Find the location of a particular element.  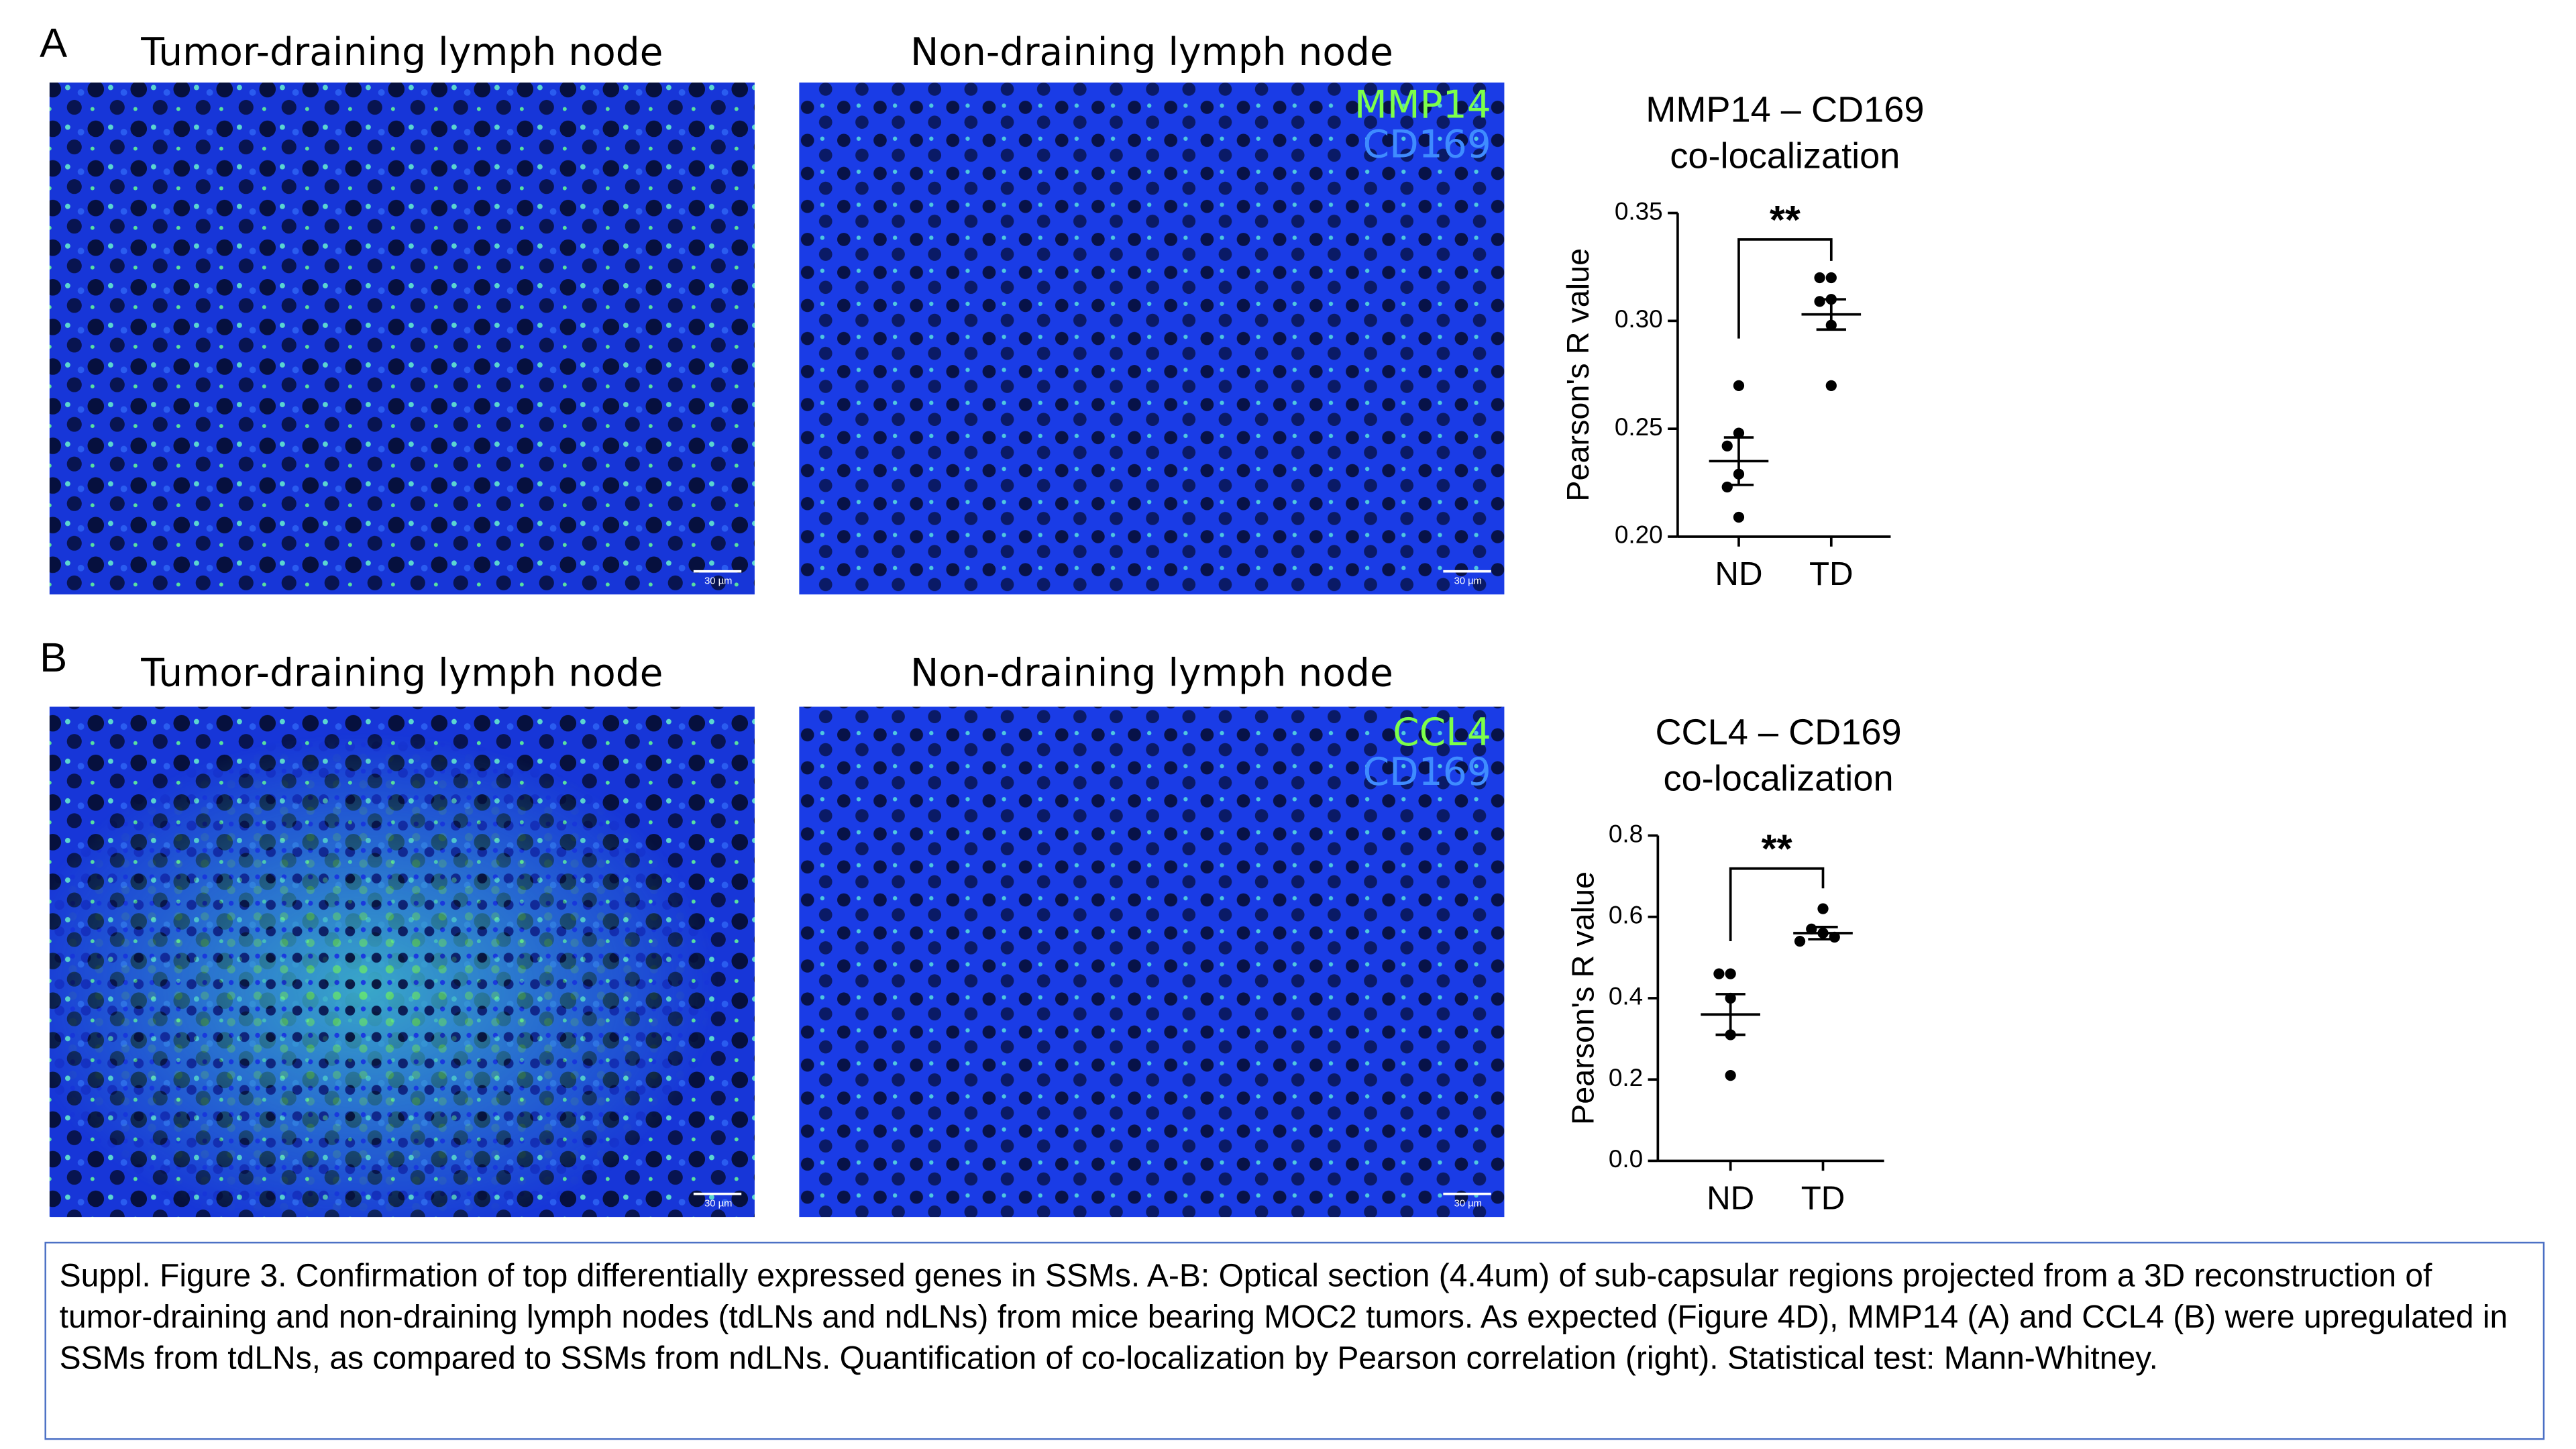

chart-title: MMP14 – CD169 is located at coordinates (1785, 110).